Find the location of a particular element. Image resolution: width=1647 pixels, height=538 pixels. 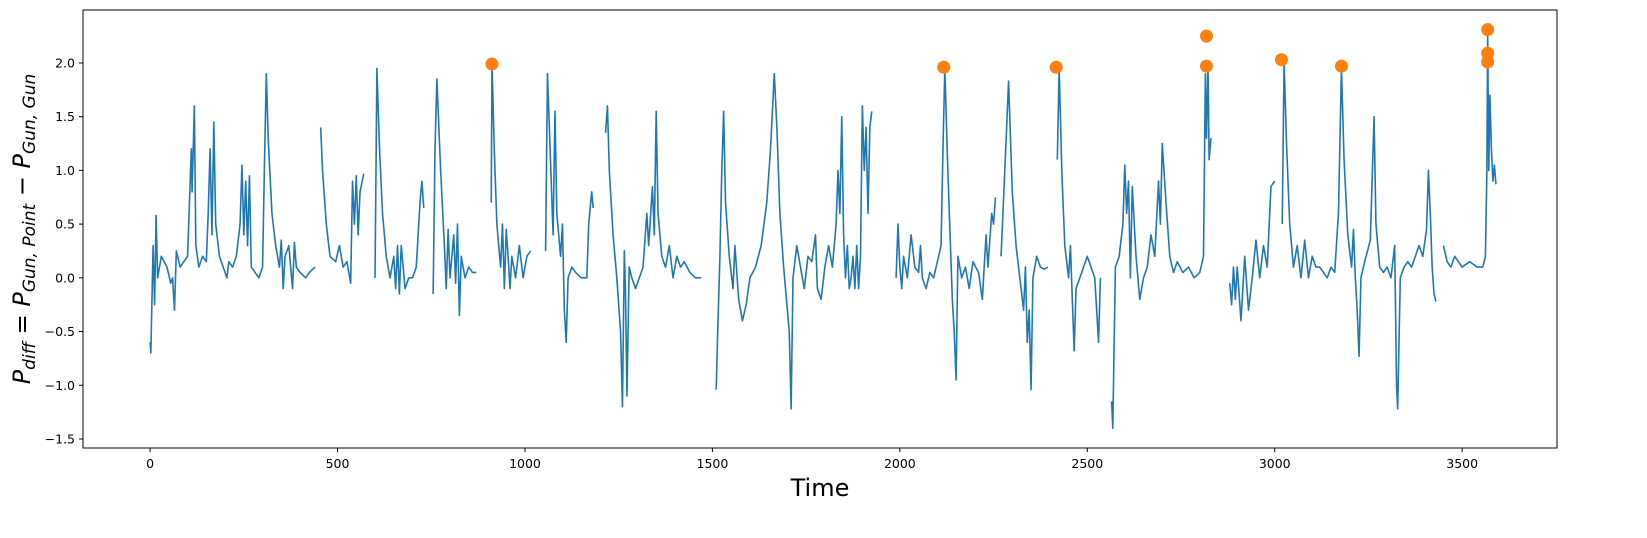

y-label-subscript: Gun, Point is located at coordinates (30, 247).